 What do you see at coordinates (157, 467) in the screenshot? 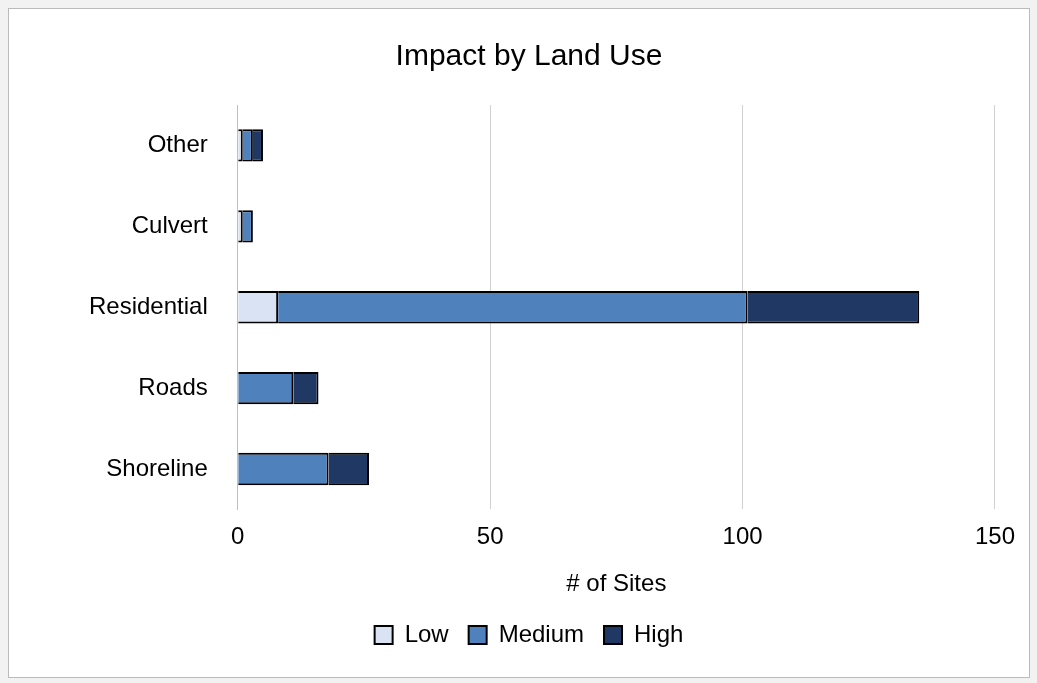
I see `y-tick-label: Shoreline` at bounding box center [157, 467].